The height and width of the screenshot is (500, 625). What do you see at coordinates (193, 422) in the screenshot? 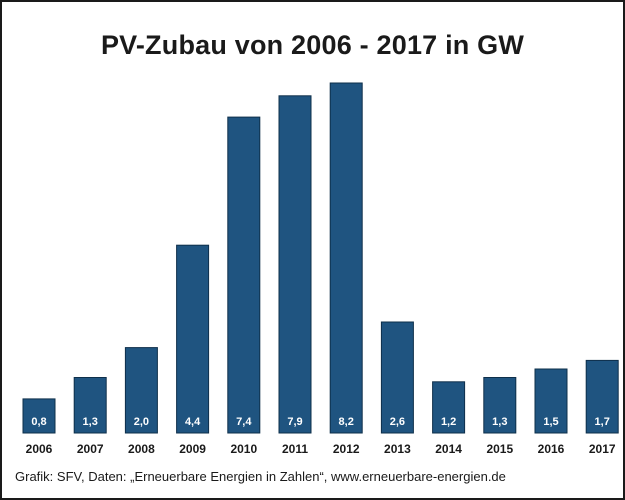
I see `bar-value-label: 4,4` at bounding box center [193, 422].